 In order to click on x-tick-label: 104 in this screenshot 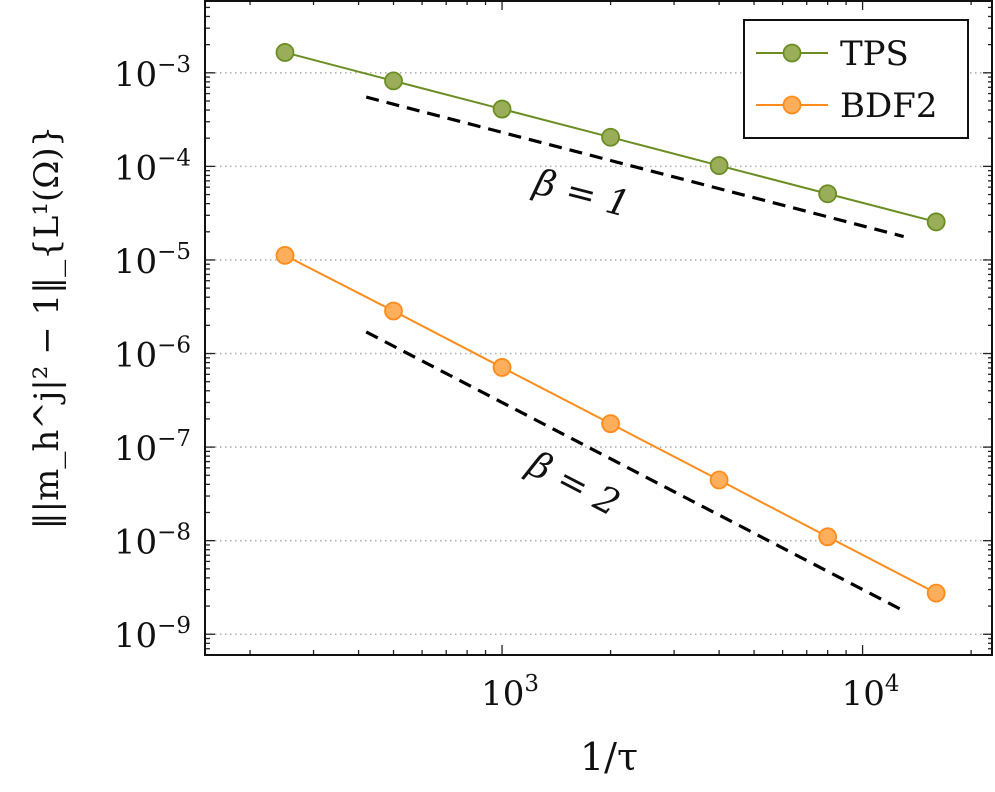, I will do `click(871, 692)`.